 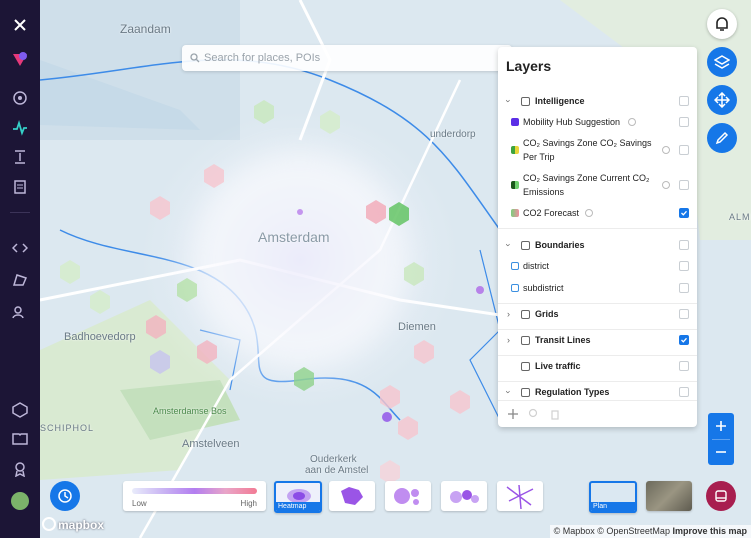 I want to click on search-icon, so click(x=195, y=58).